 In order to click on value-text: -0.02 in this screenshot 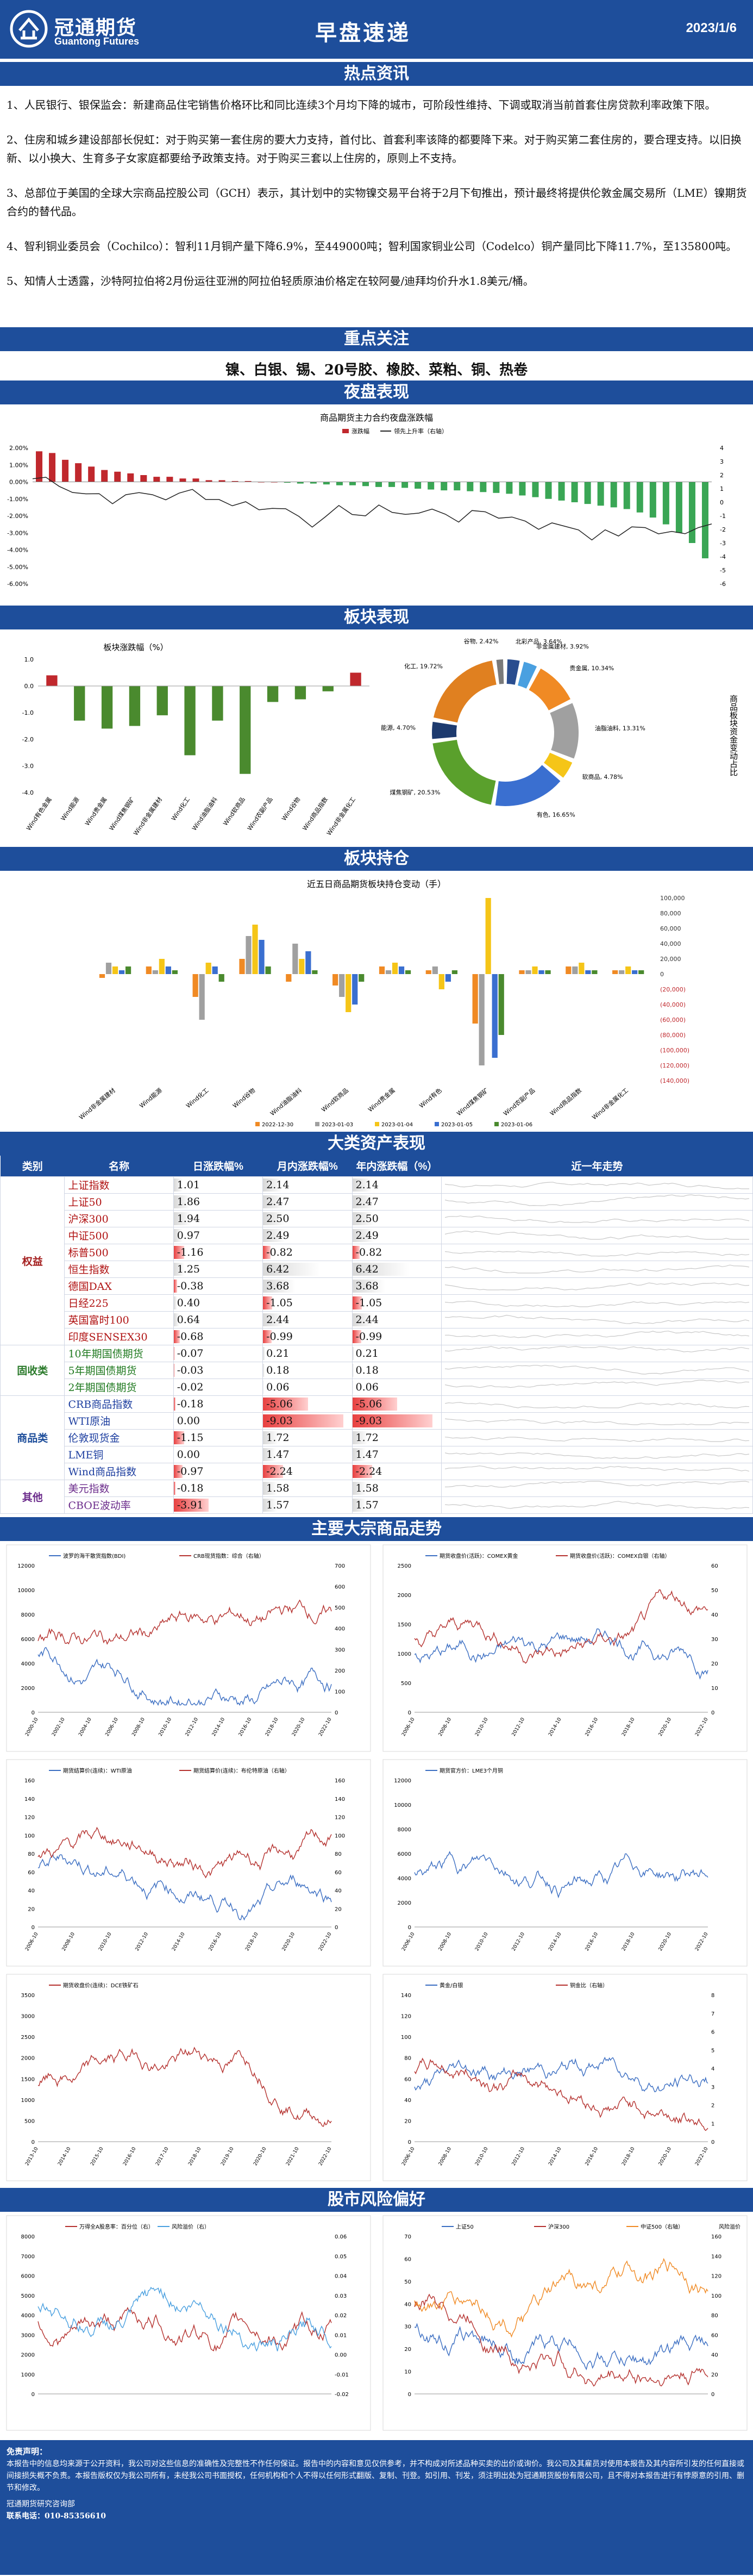, I will do `click(190, 1387)`.